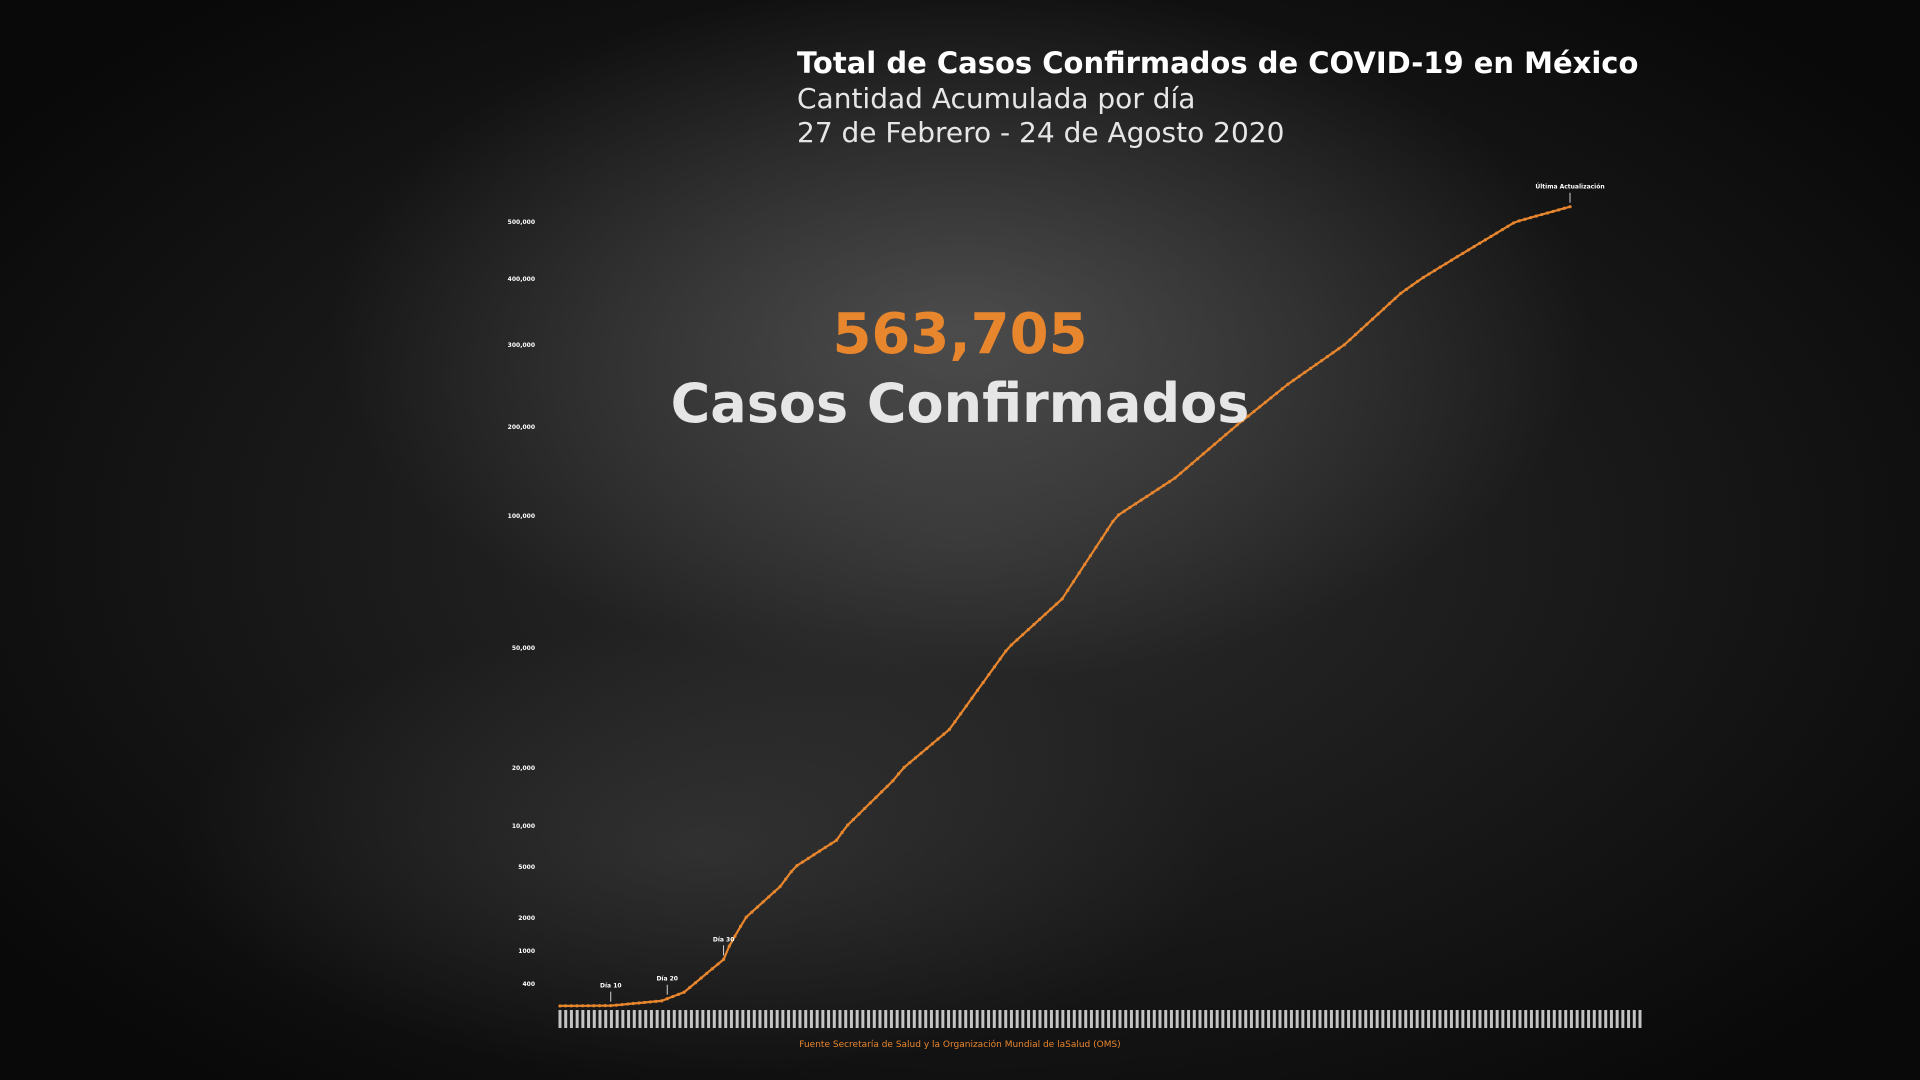 Image resolution: width=1920 pixels, height=1080 pixels. Describe the element at coordinates (960, 403) in the screenshot. I see `total-cases-label: Casos Confirmados` at that location.